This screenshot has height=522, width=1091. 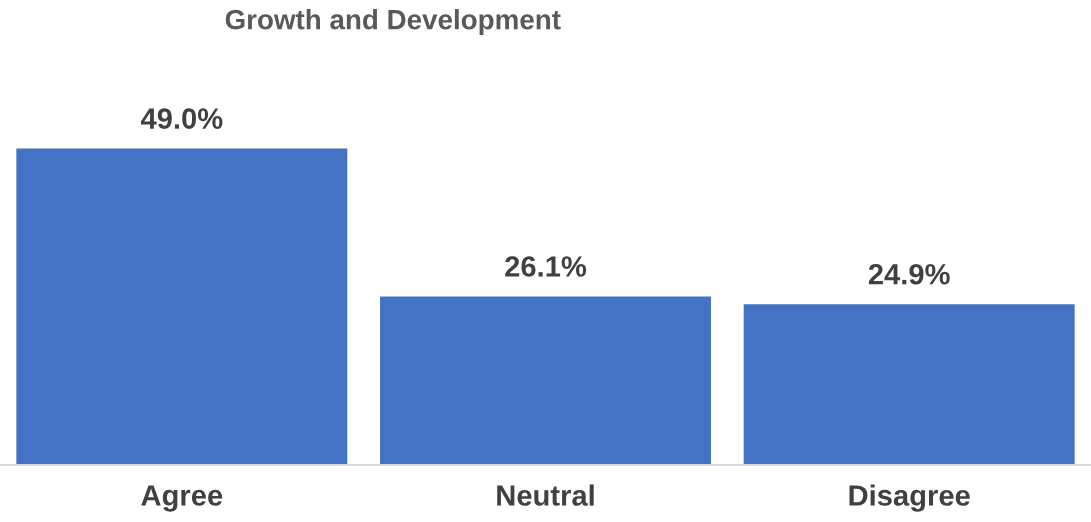 What do you see at coordinates (545, 495) in the screenshot?
I see `x-tick-label: Neutral` at bounding box center [545, 495].